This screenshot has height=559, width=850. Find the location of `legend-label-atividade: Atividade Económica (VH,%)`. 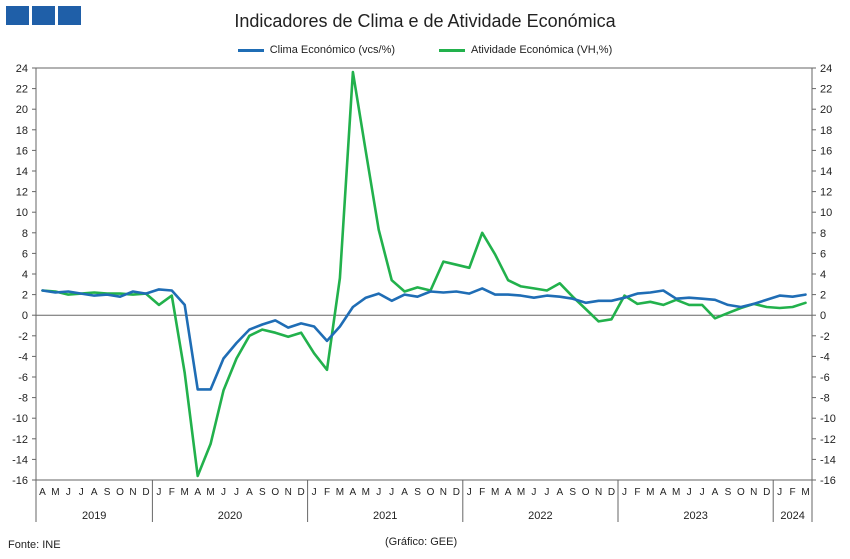

legend-label-atividade: Atividade Económica (VH,%) is located at coordinates (542, 50).